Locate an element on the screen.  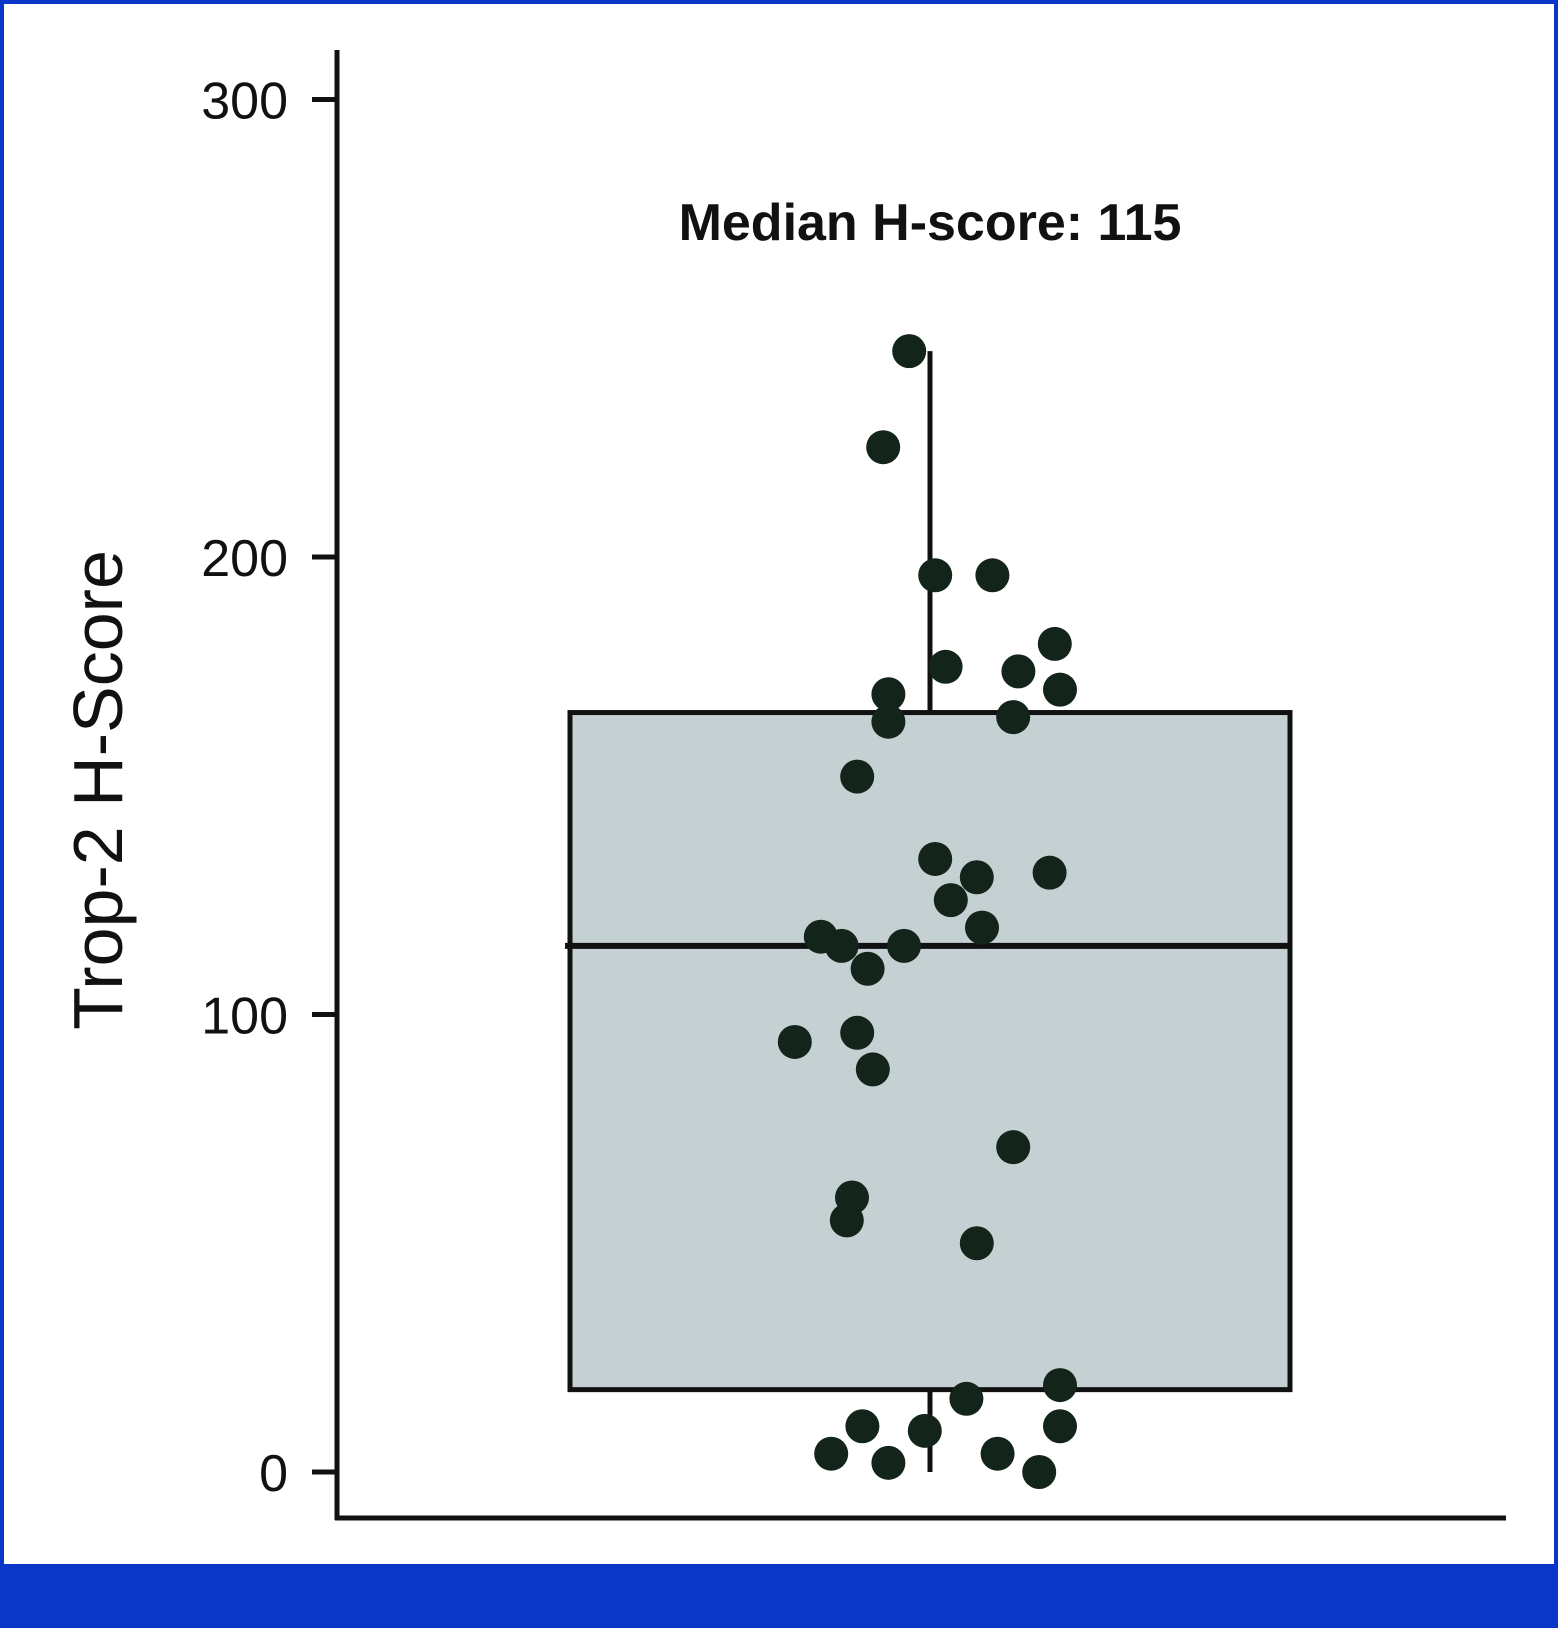
y-axis-label: Trop-2 H-Score is located at coordinates (98, 790).